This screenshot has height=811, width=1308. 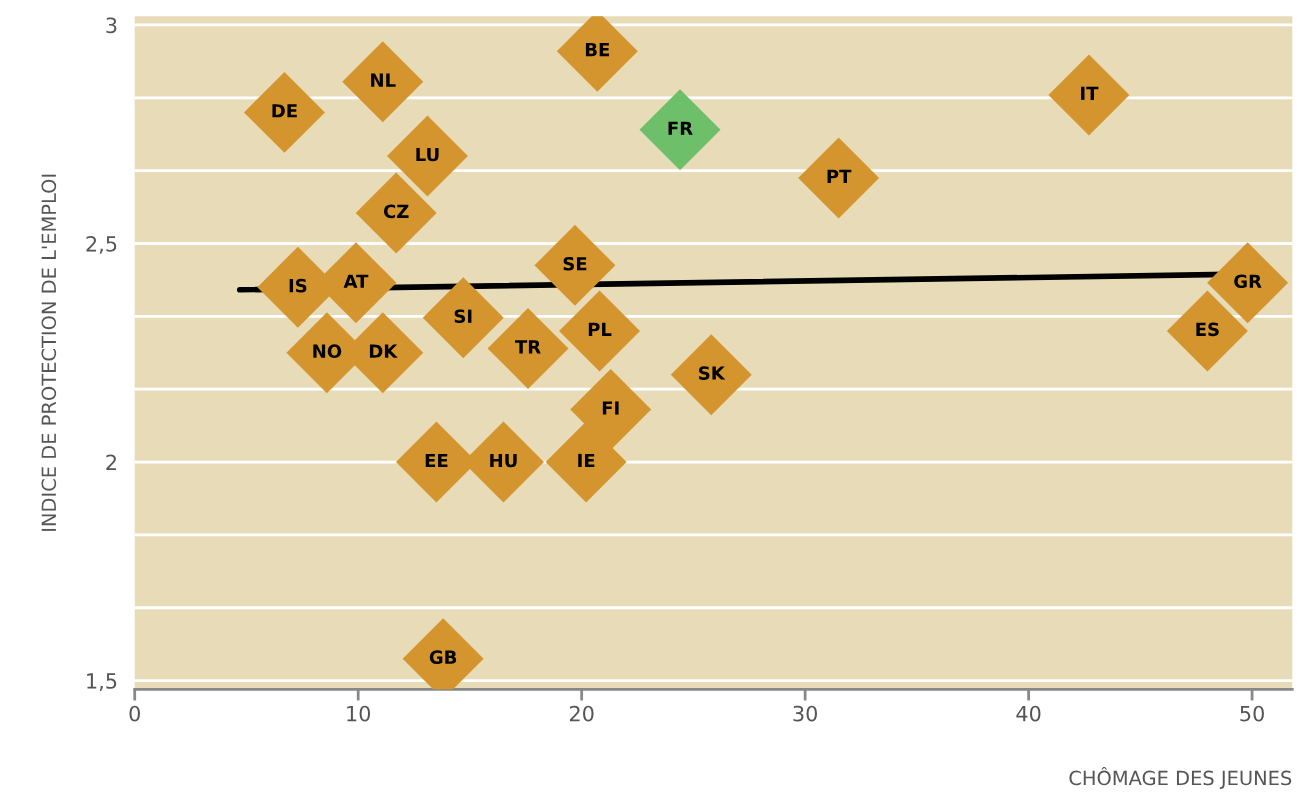 I want to click on y-tick-label: 1,5, so click(x=102, y=682).